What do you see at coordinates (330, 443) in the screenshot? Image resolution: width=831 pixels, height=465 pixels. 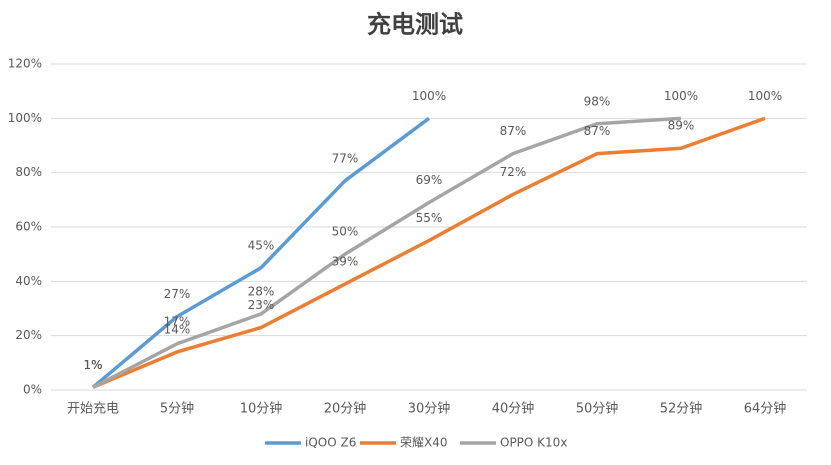 I see `legend-label: iQOO Z6` at bounding box center [330, 443].